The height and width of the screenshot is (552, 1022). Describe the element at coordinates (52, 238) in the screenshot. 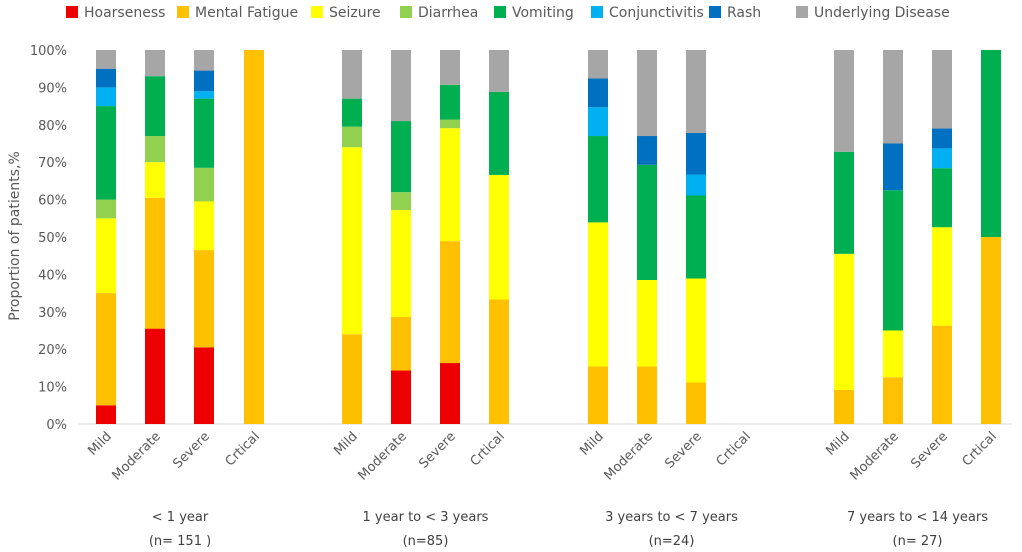

I see `y-tick-label: 50%` at that location.